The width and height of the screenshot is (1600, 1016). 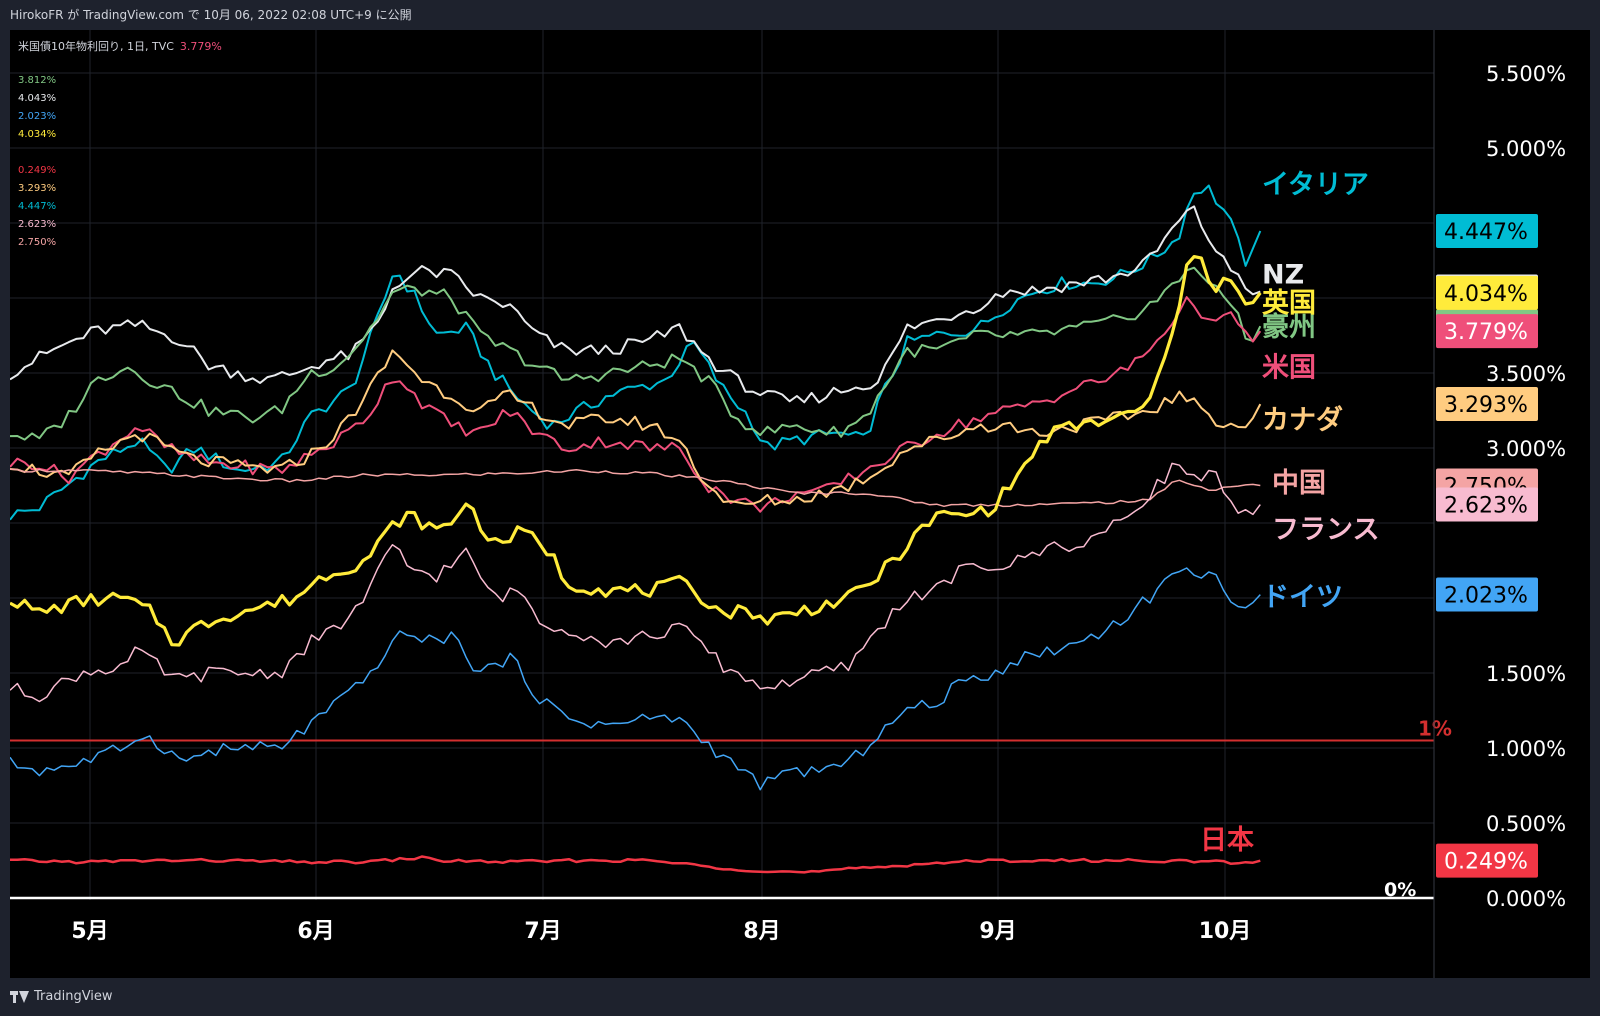 What do you see at coordinates (1526, 674) in the screenshot?
I see `y-tick-label: 1.500%` at bounding box center [1526, 674].